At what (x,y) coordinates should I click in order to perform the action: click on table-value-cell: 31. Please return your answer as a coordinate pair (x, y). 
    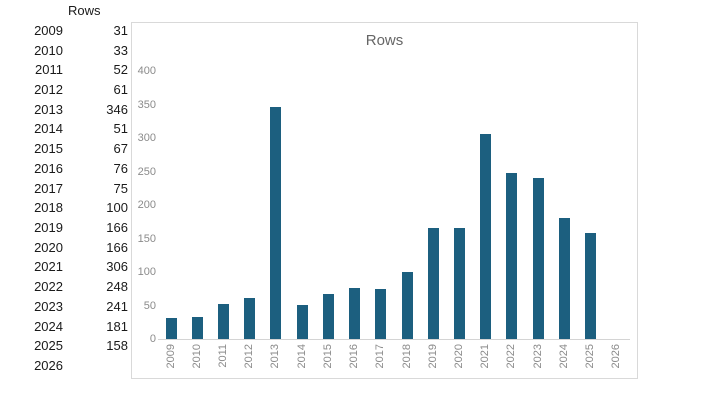
    Looking at the image, I should click on (120, 30).